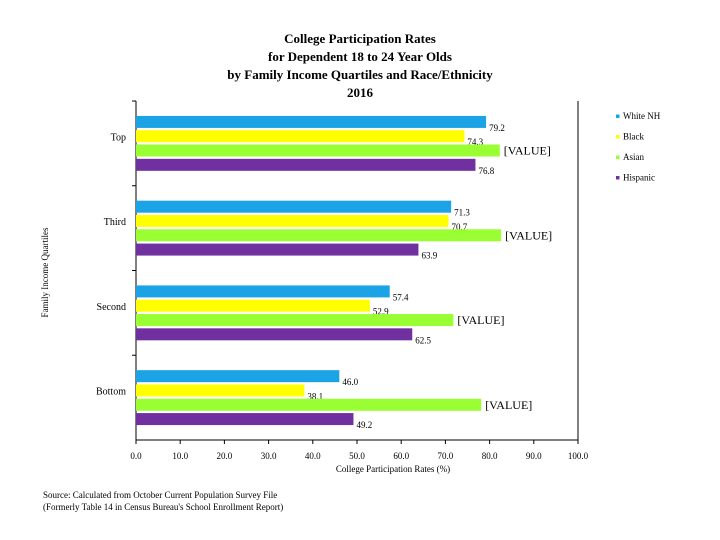 This screenshot has width=720, height=540. Describe the element at coordinates (423, 340) in the screenshot. I see `data-label: 62.5` at that location.